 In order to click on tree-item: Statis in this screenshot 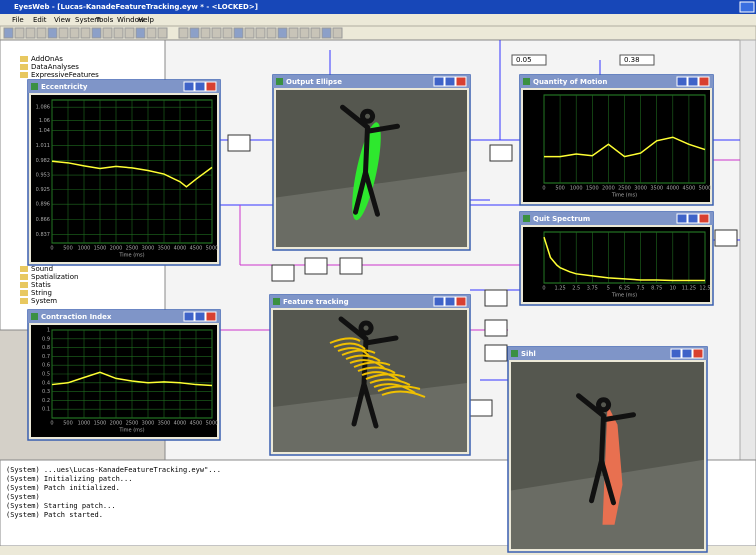, I will do `click(41, 285)`.